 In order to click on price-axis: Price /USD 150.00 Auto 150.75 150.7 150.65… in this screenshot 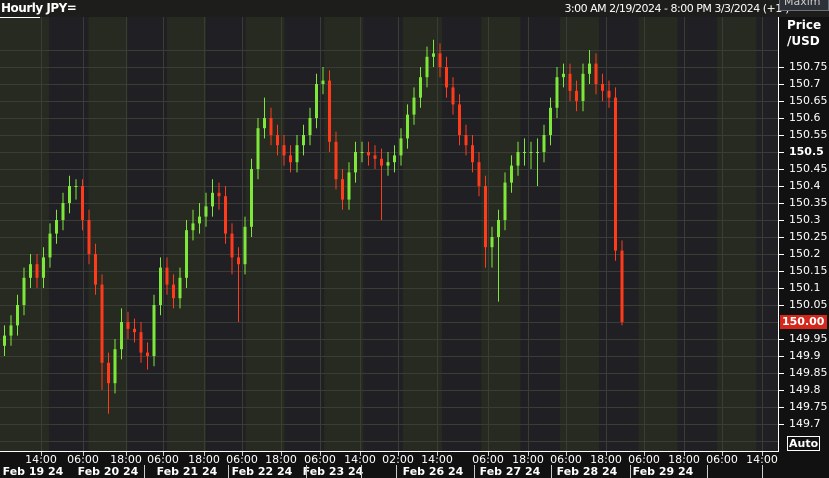, I will do `click(804, 234)`.